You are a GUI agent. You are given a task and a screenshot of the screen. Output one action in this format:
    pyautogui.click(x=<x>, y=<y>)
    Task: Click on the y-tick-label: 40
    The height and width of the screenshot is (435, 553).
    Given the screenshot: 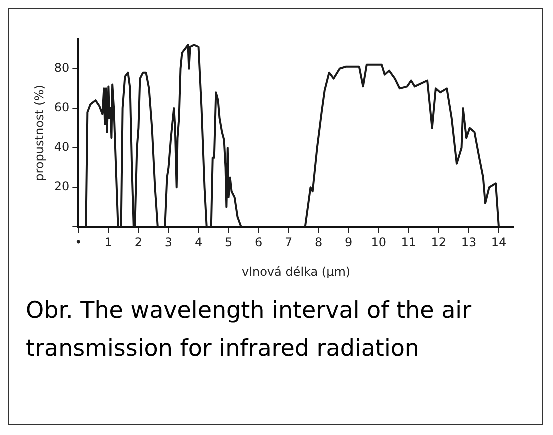 What is the action you would take?
    pyautogui.click(x=62, y=147)
    